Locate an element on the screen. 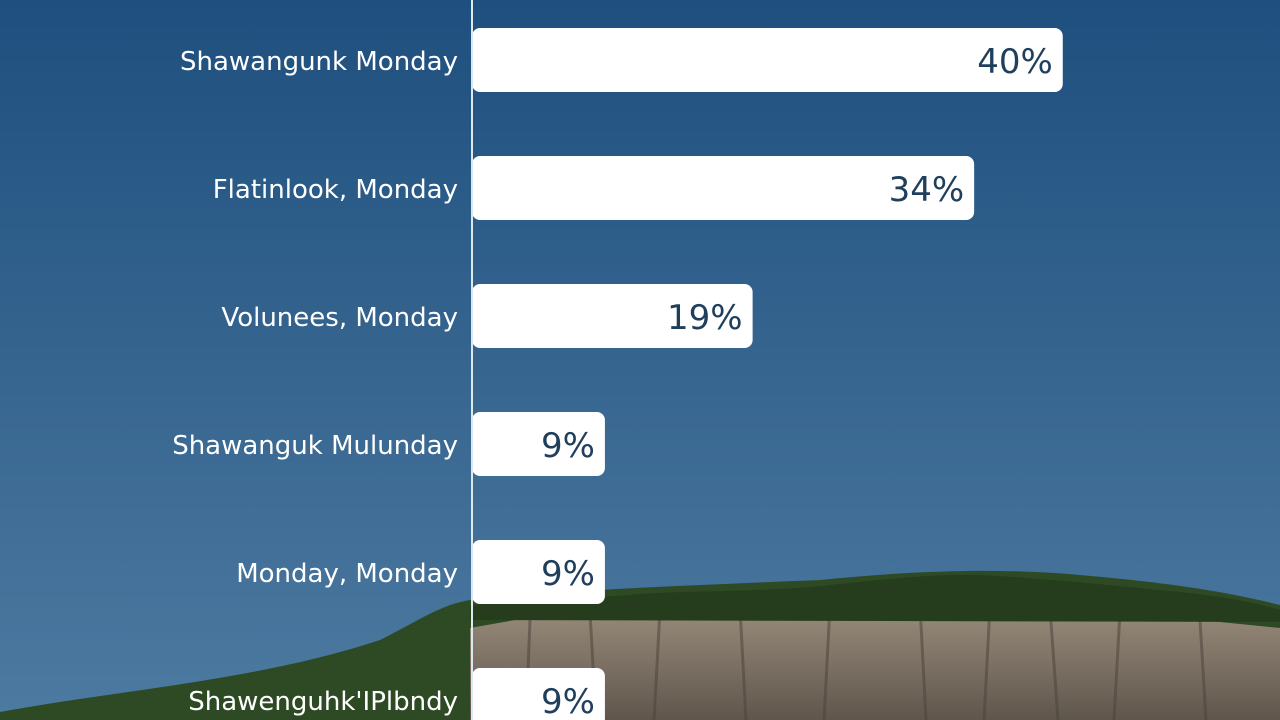  category-label-6: Shawenguhk'IPlbndy is located at coordinates (323, 702).